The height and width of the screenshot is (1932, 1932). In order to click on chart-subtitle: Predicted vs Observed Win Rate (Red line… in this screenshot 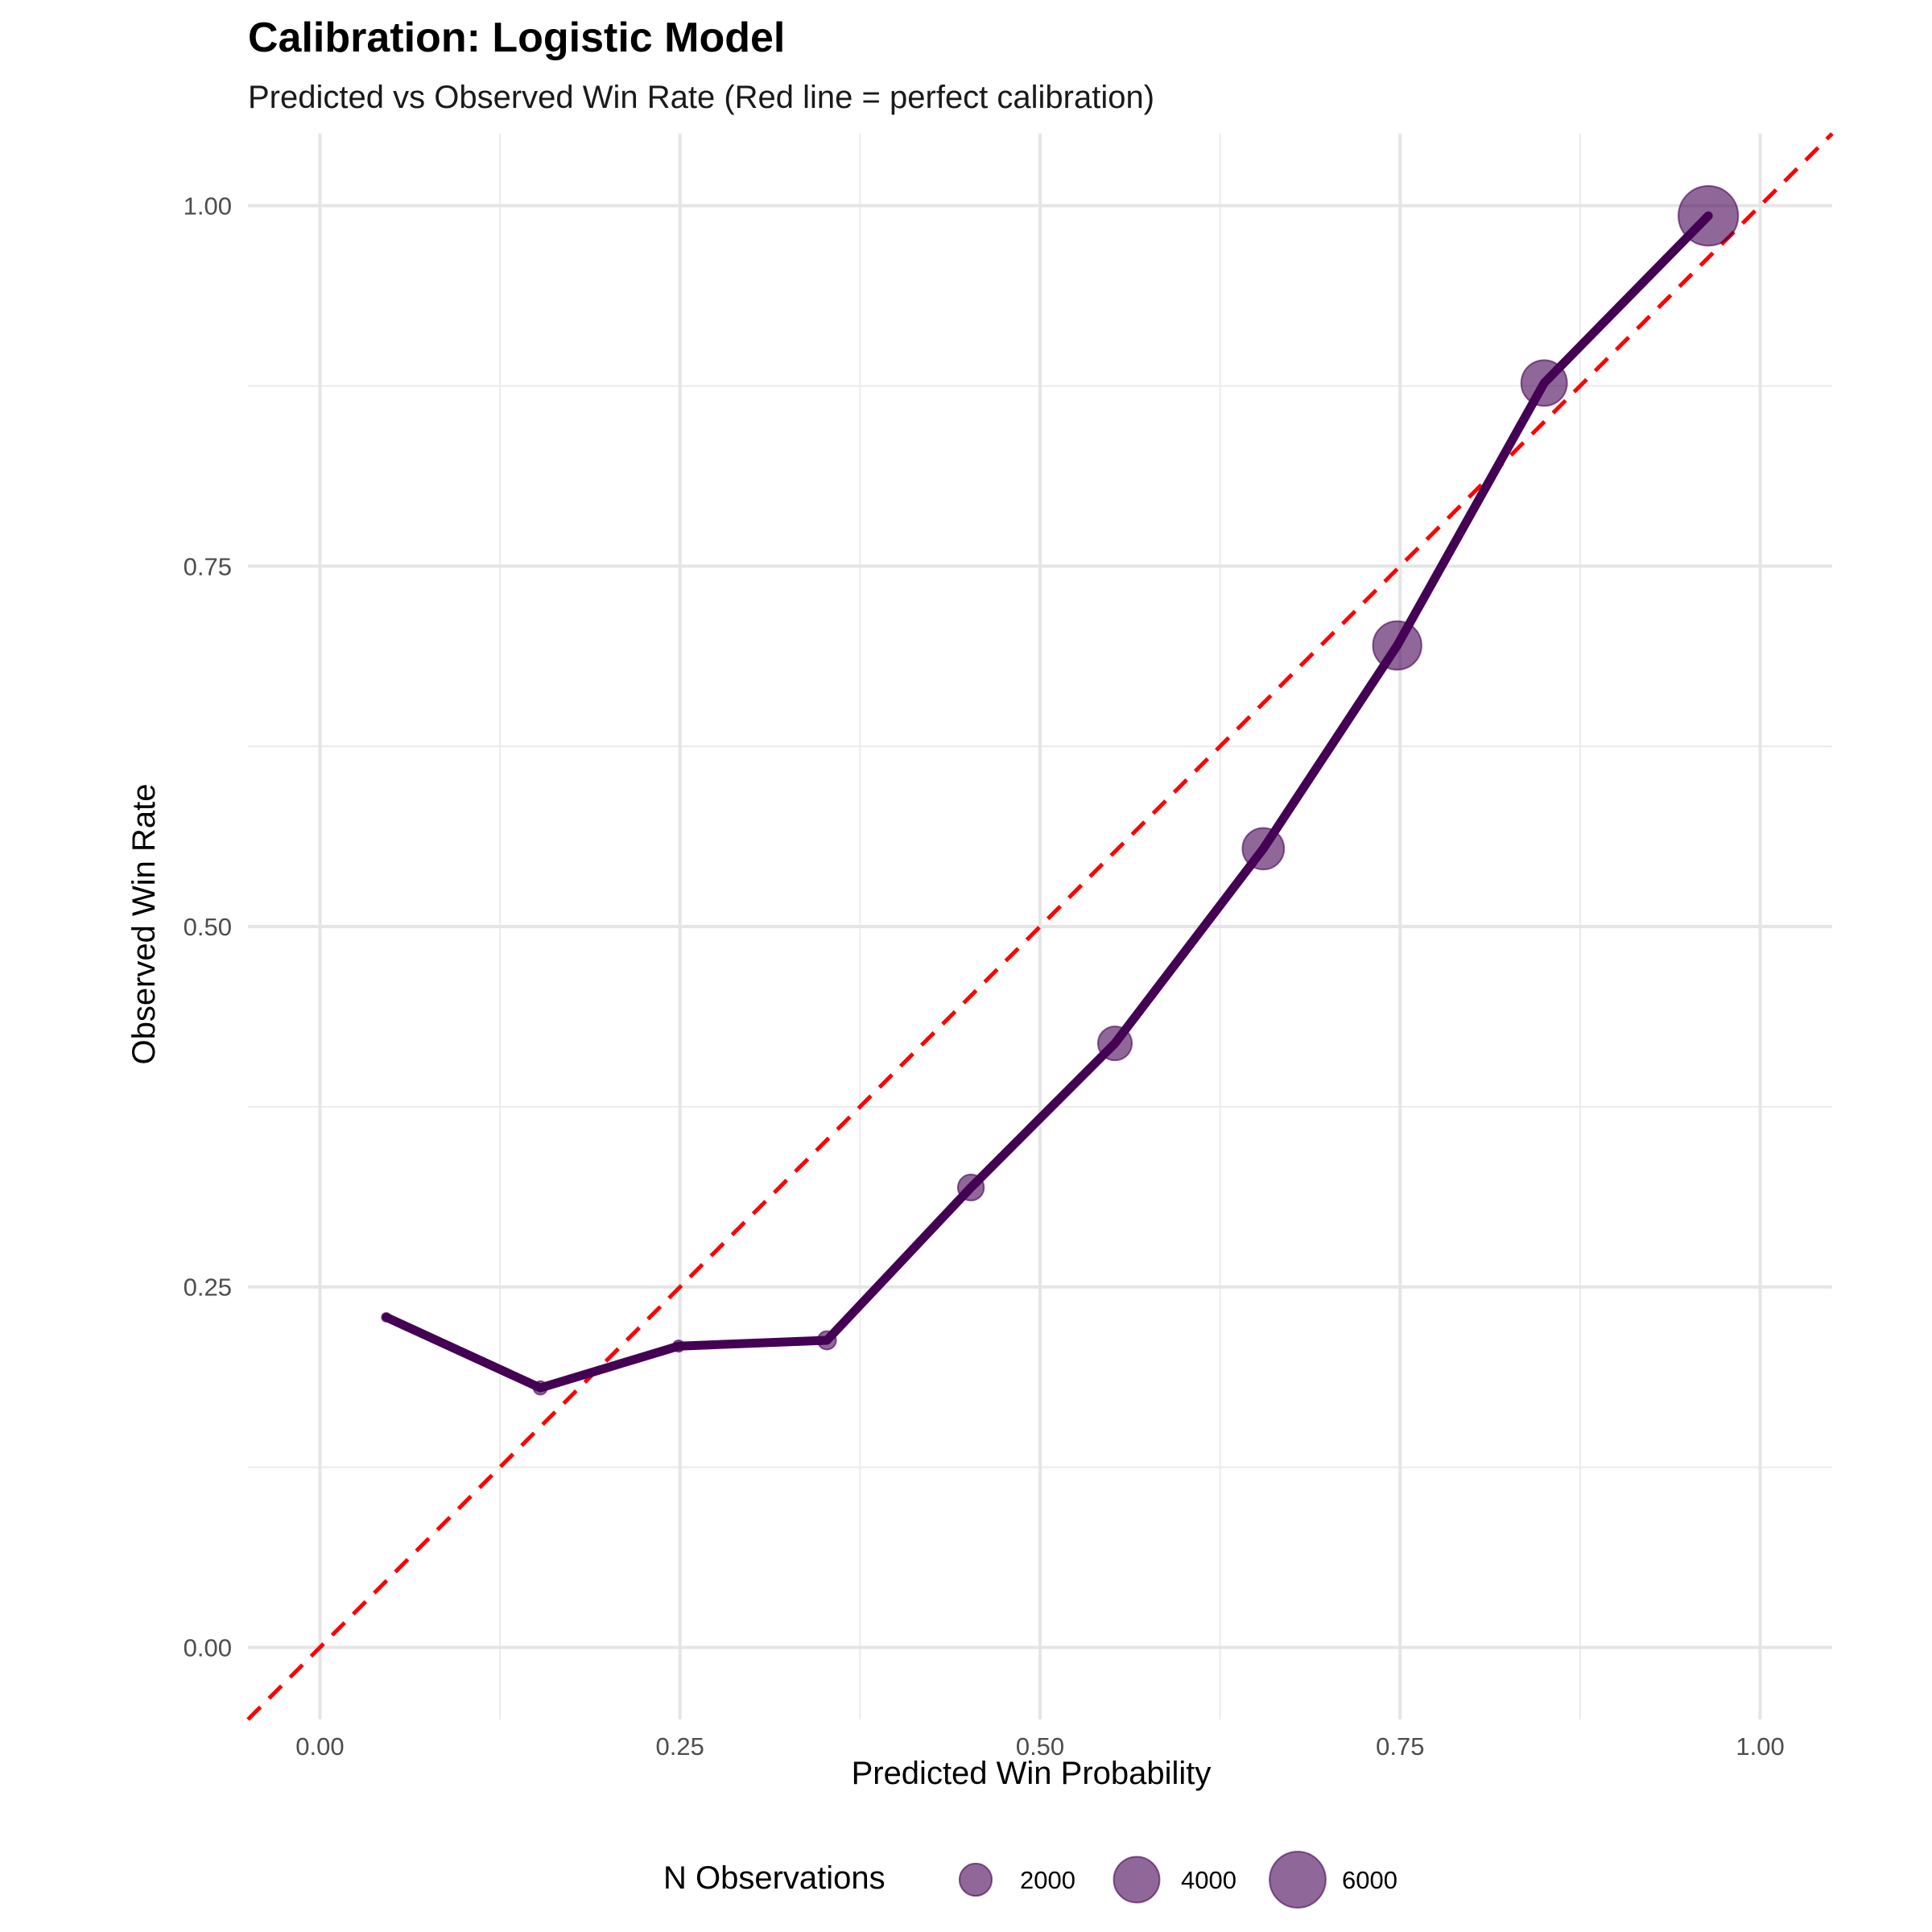, I will do `click(701, 97)`.